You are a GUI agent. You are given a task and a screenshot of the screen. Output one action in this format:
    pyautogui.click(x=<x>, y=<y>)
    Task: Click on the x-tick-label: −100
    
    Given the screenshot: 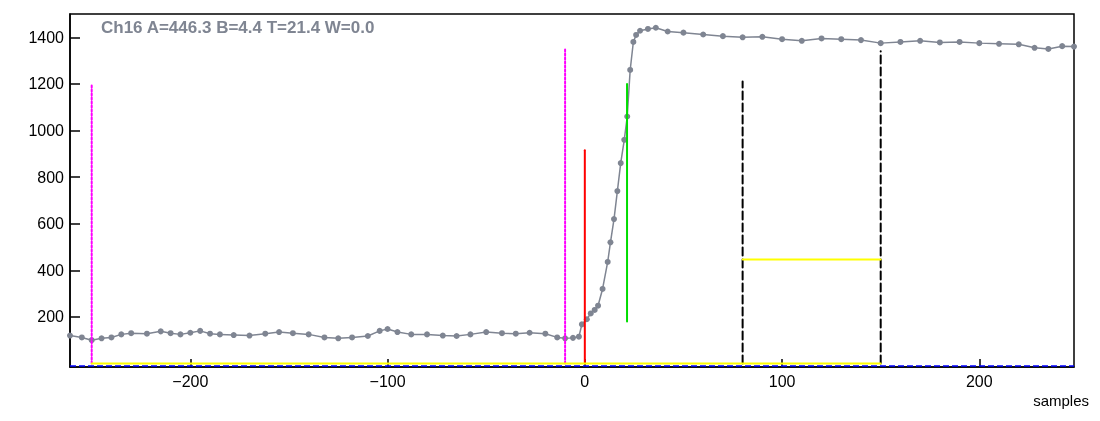 What is the action you would take?
    pyautogui.click(x=387, y=381)
    